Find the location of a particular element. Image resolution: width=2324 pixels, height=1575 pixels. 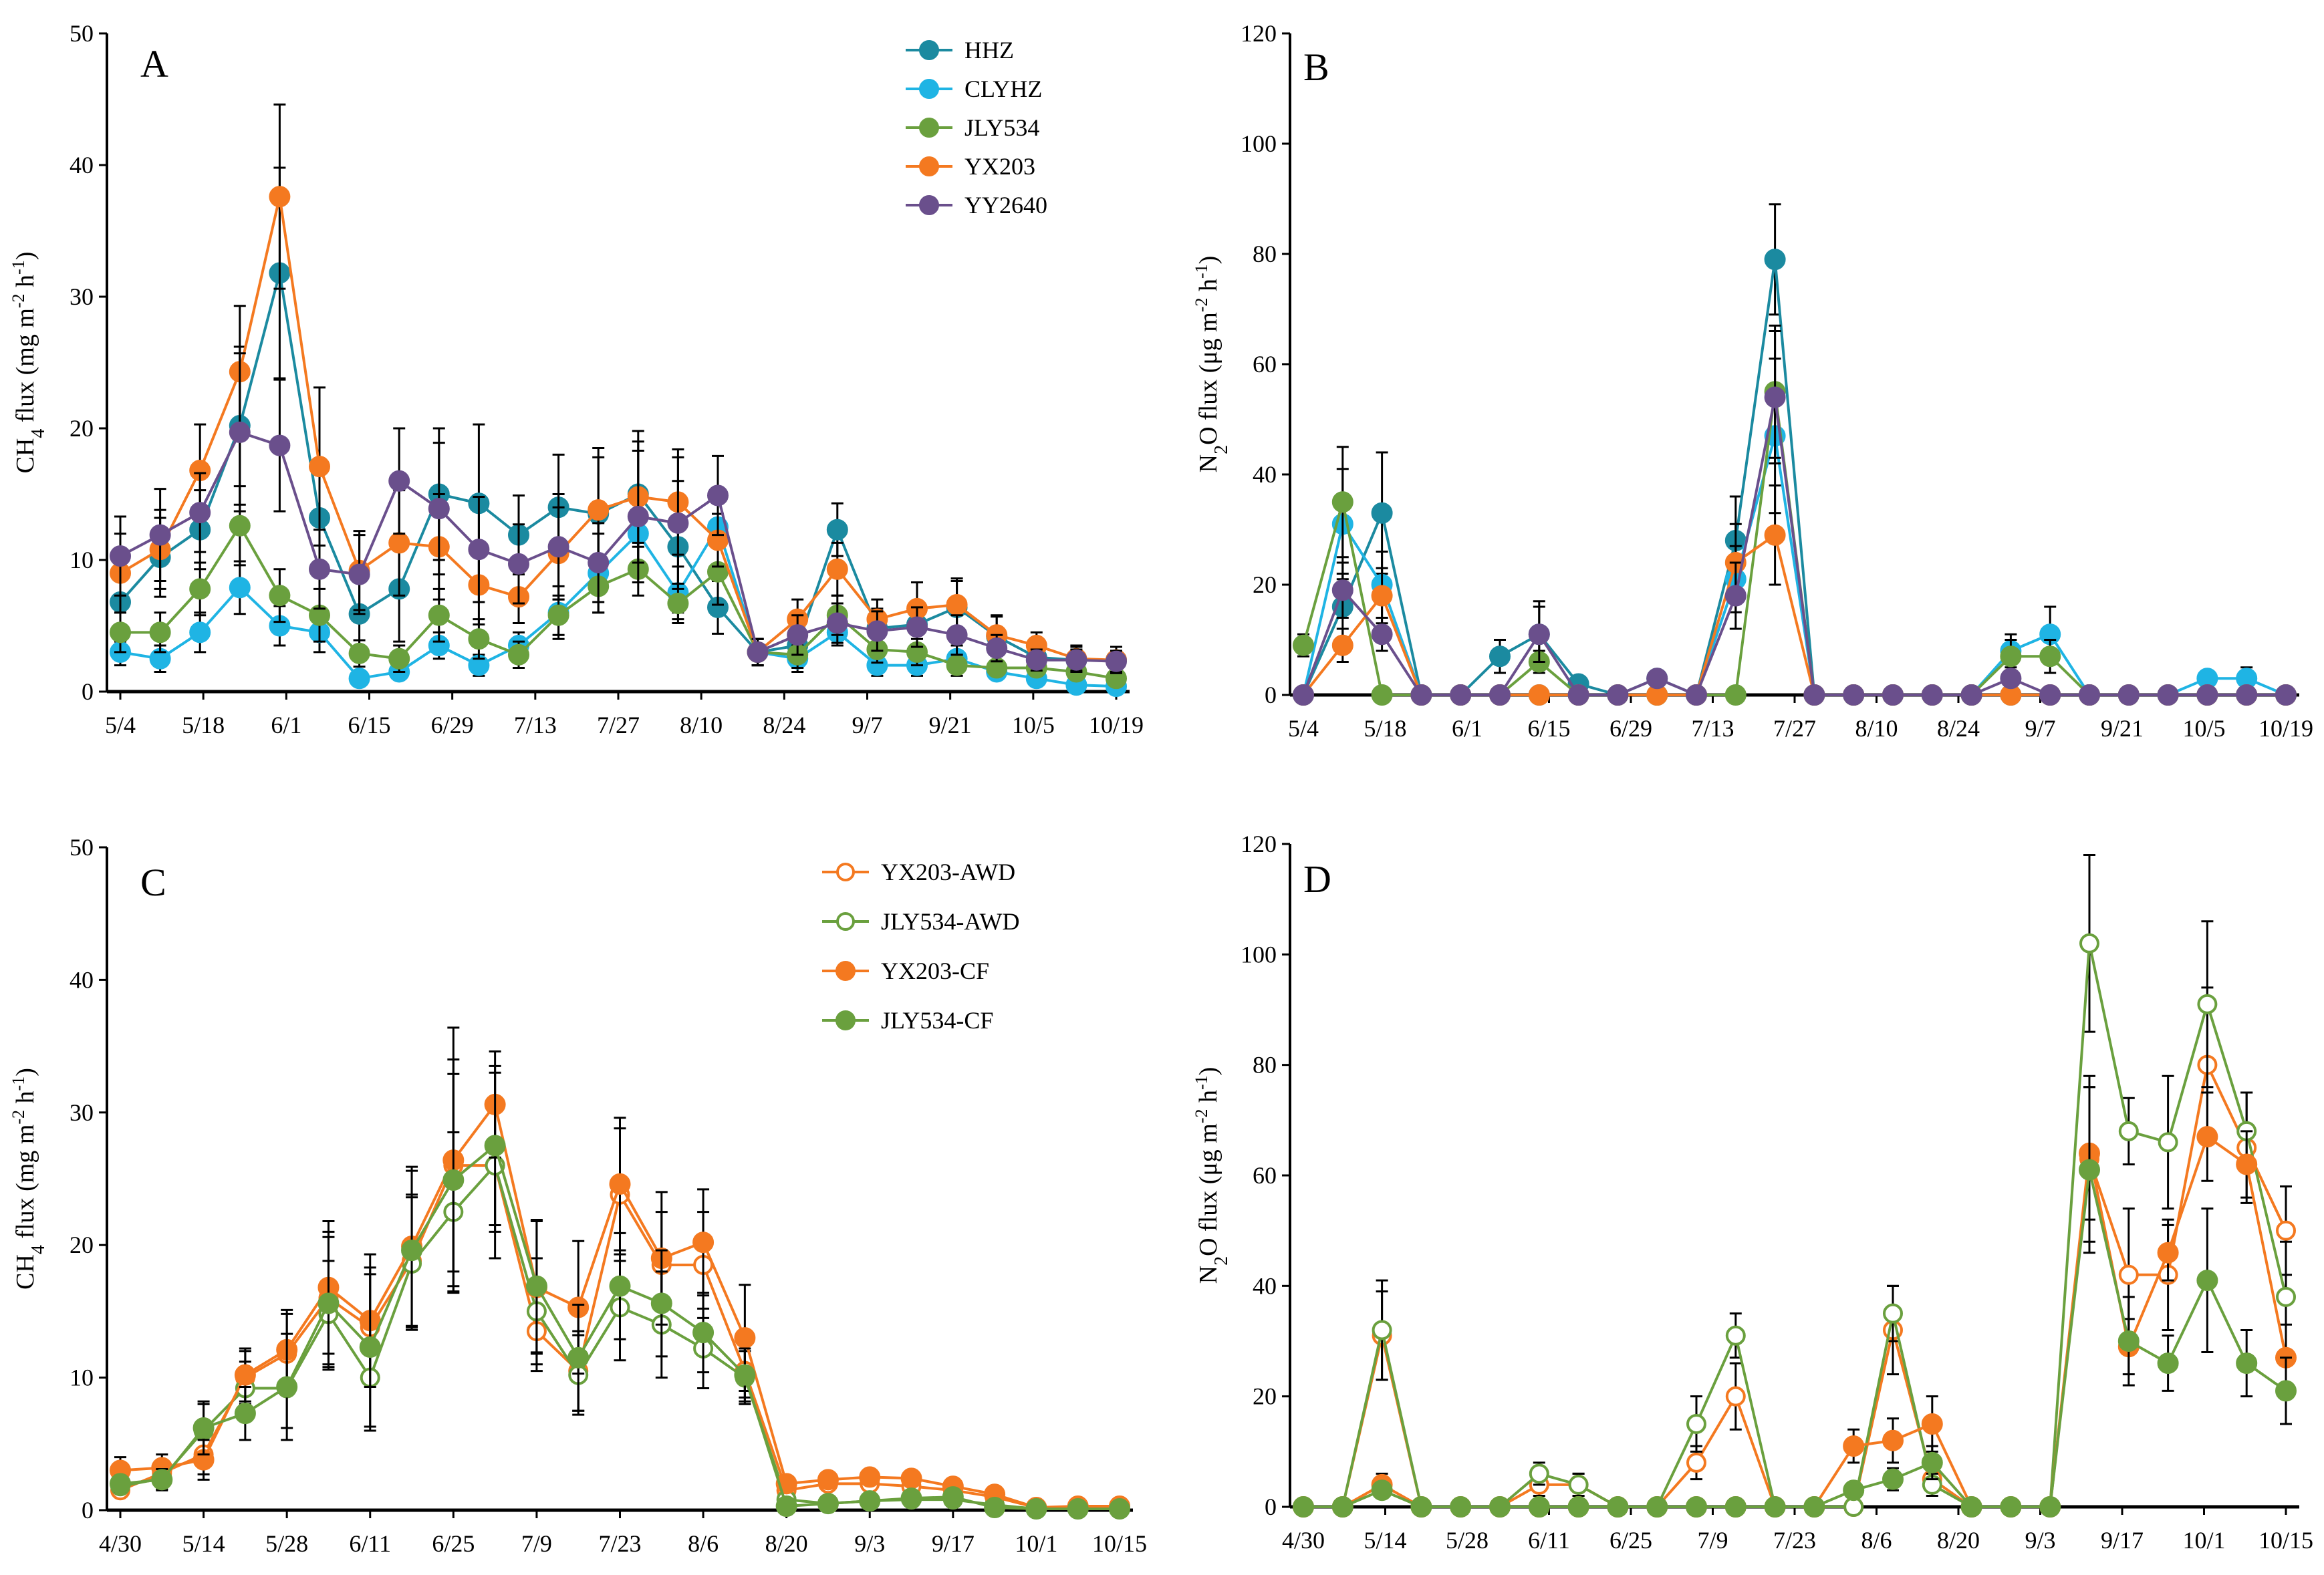

x-tick-label: 8/20 is located at coordinates (1958, 1540).